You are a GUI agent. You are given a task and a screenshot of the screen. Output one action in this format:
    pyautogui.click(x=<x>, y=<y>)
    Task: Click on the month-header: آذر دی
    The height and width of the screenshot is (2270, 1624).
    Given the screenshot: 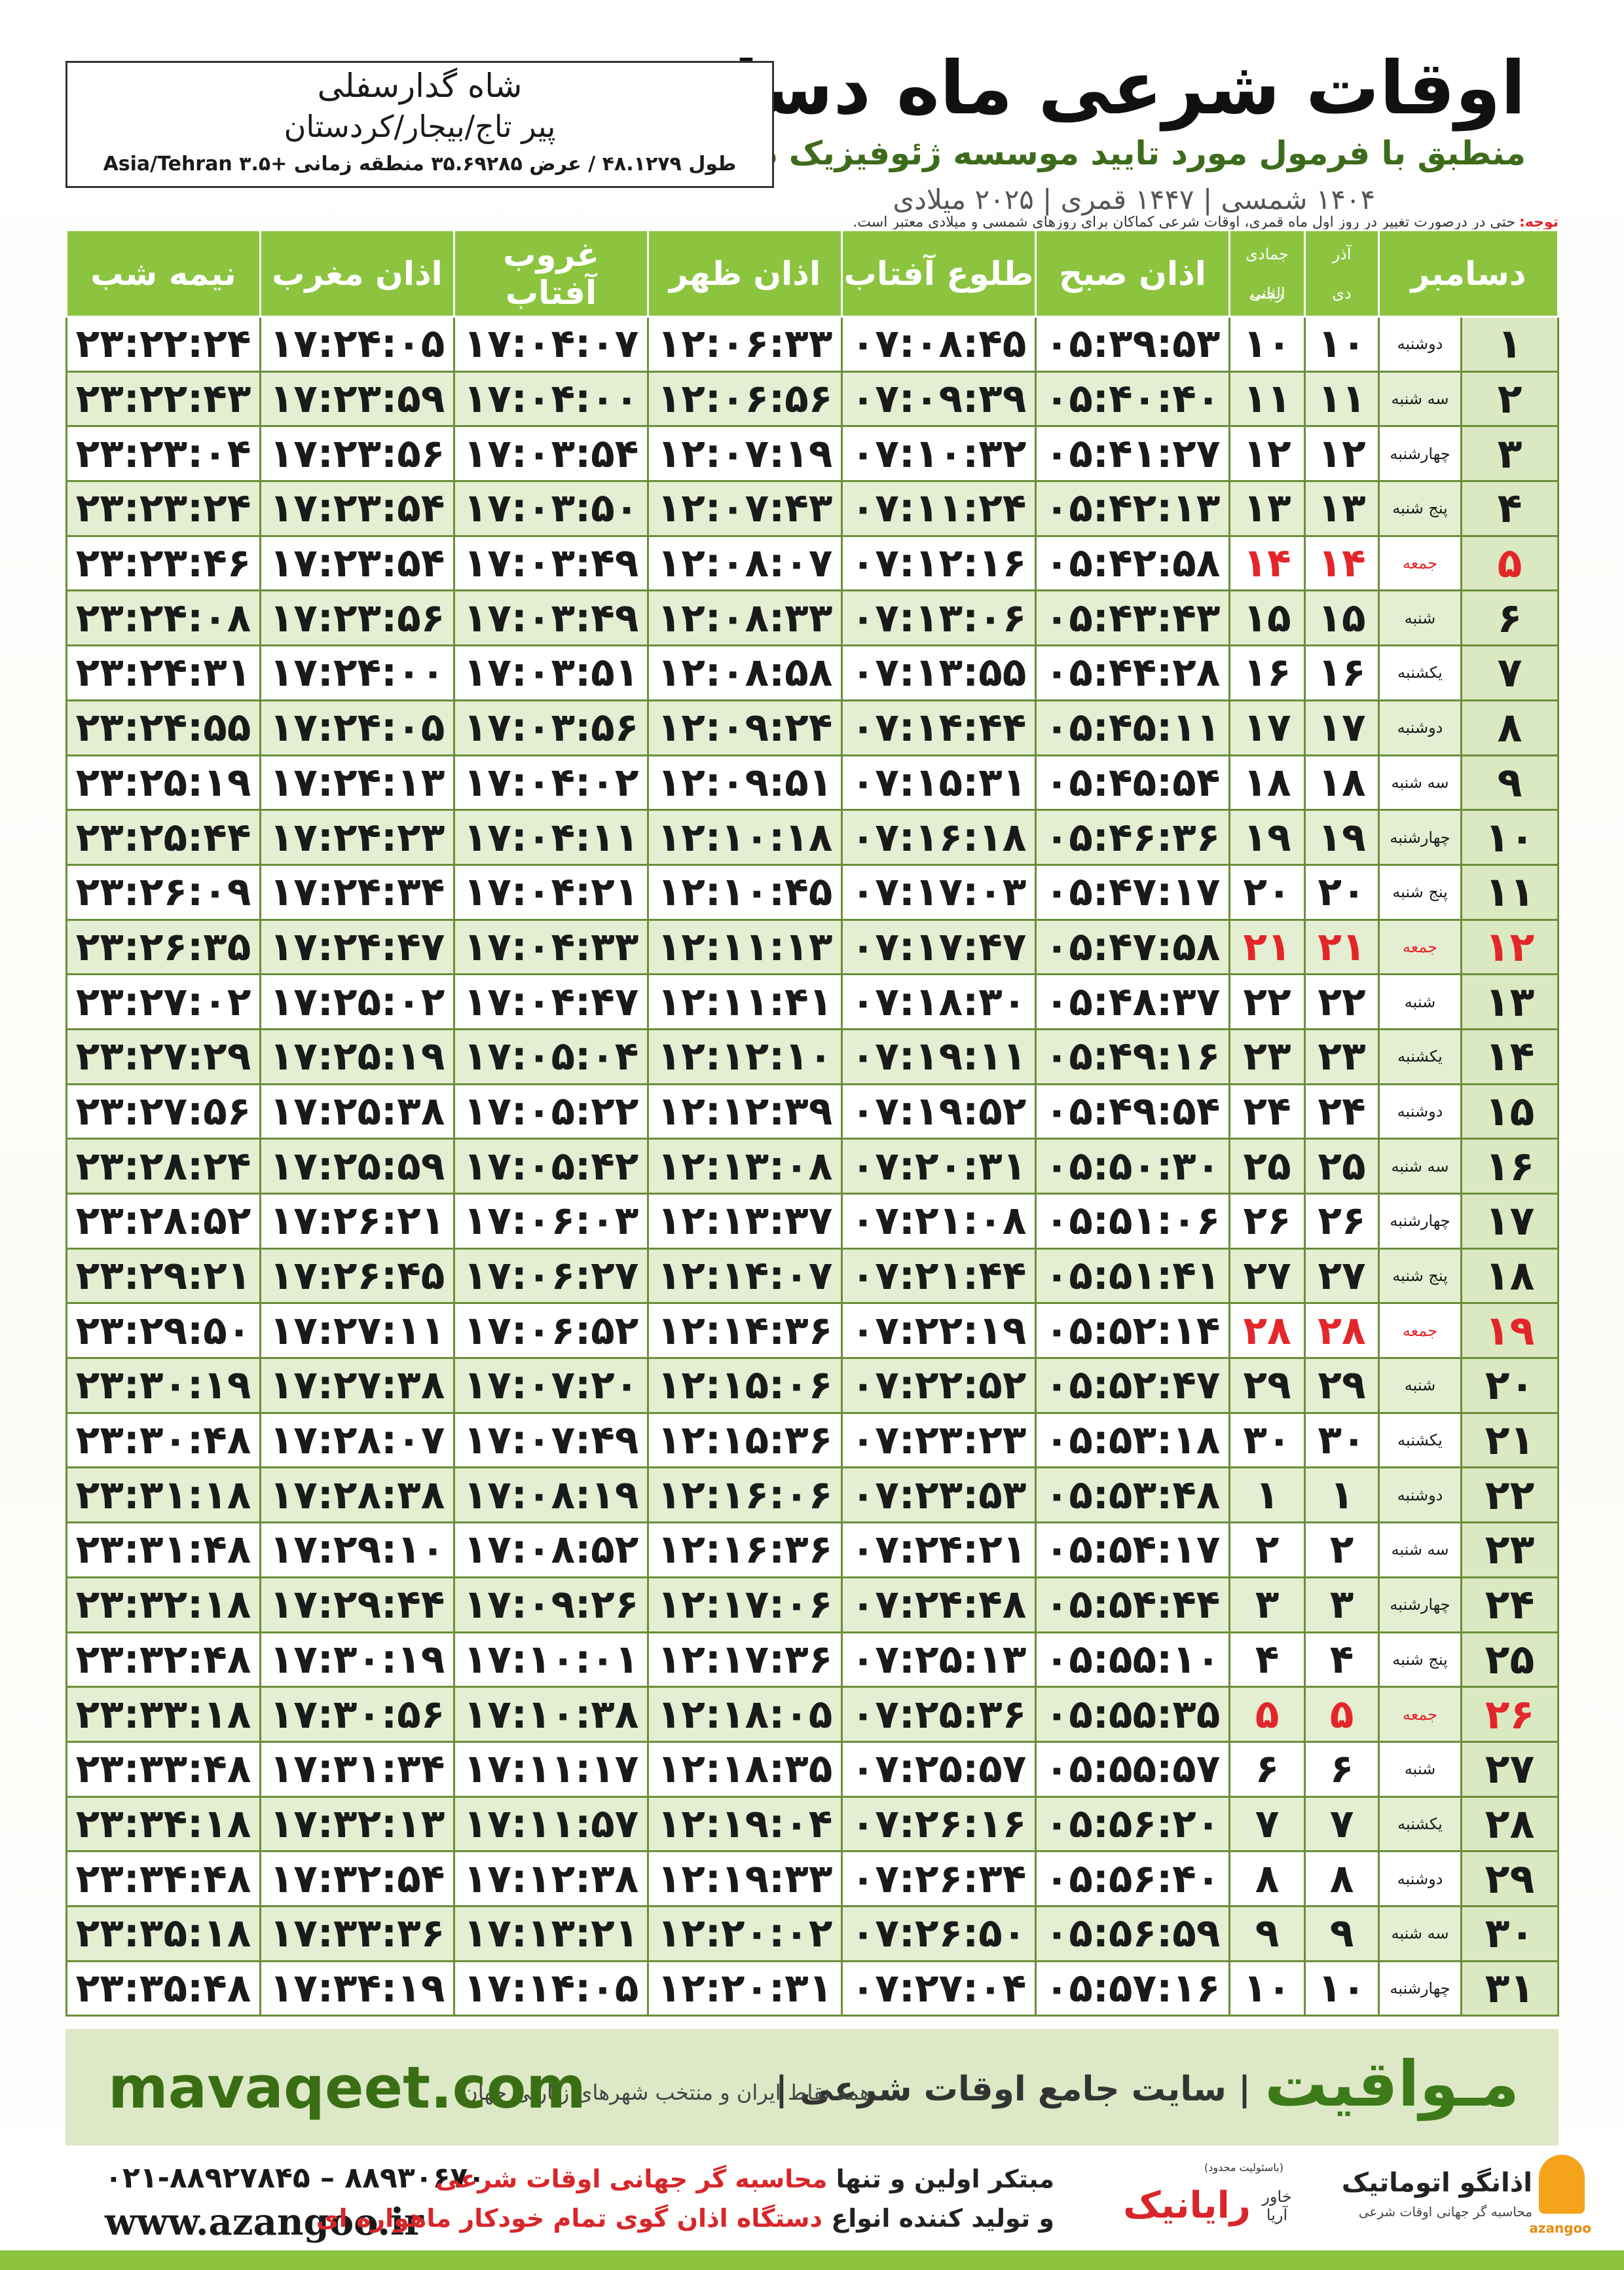 What is the action you would take?
    pyautogui.click(x=1342, y=273)
    